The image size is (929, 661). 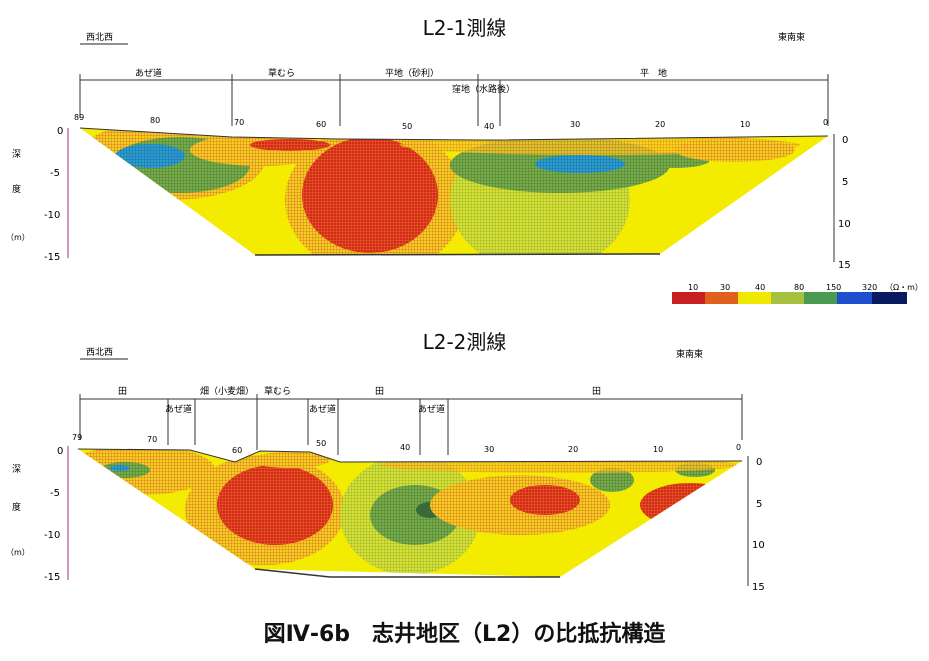 What do you see at coordinates (653, 73) in the screenshot?
I see `segment-label: 平 地` at bounding box center [653, 73].